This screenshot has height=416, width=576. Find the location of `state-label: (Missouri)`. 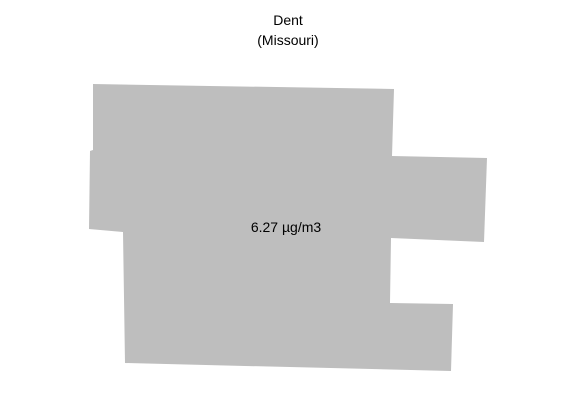

state-label: (Missouri) is located at coordinates (288, 40).